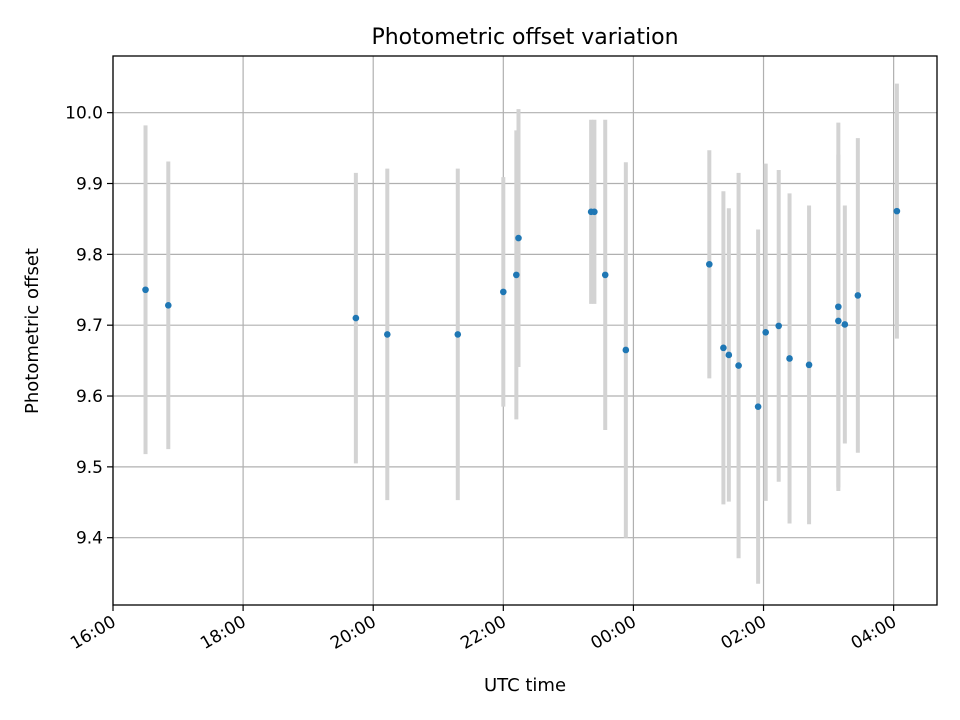 This screenshot has height=720, width=960. Describe the element at coordinates (89, 255) in the screenshot. I see `y-tick-label: 9.8` at that location.